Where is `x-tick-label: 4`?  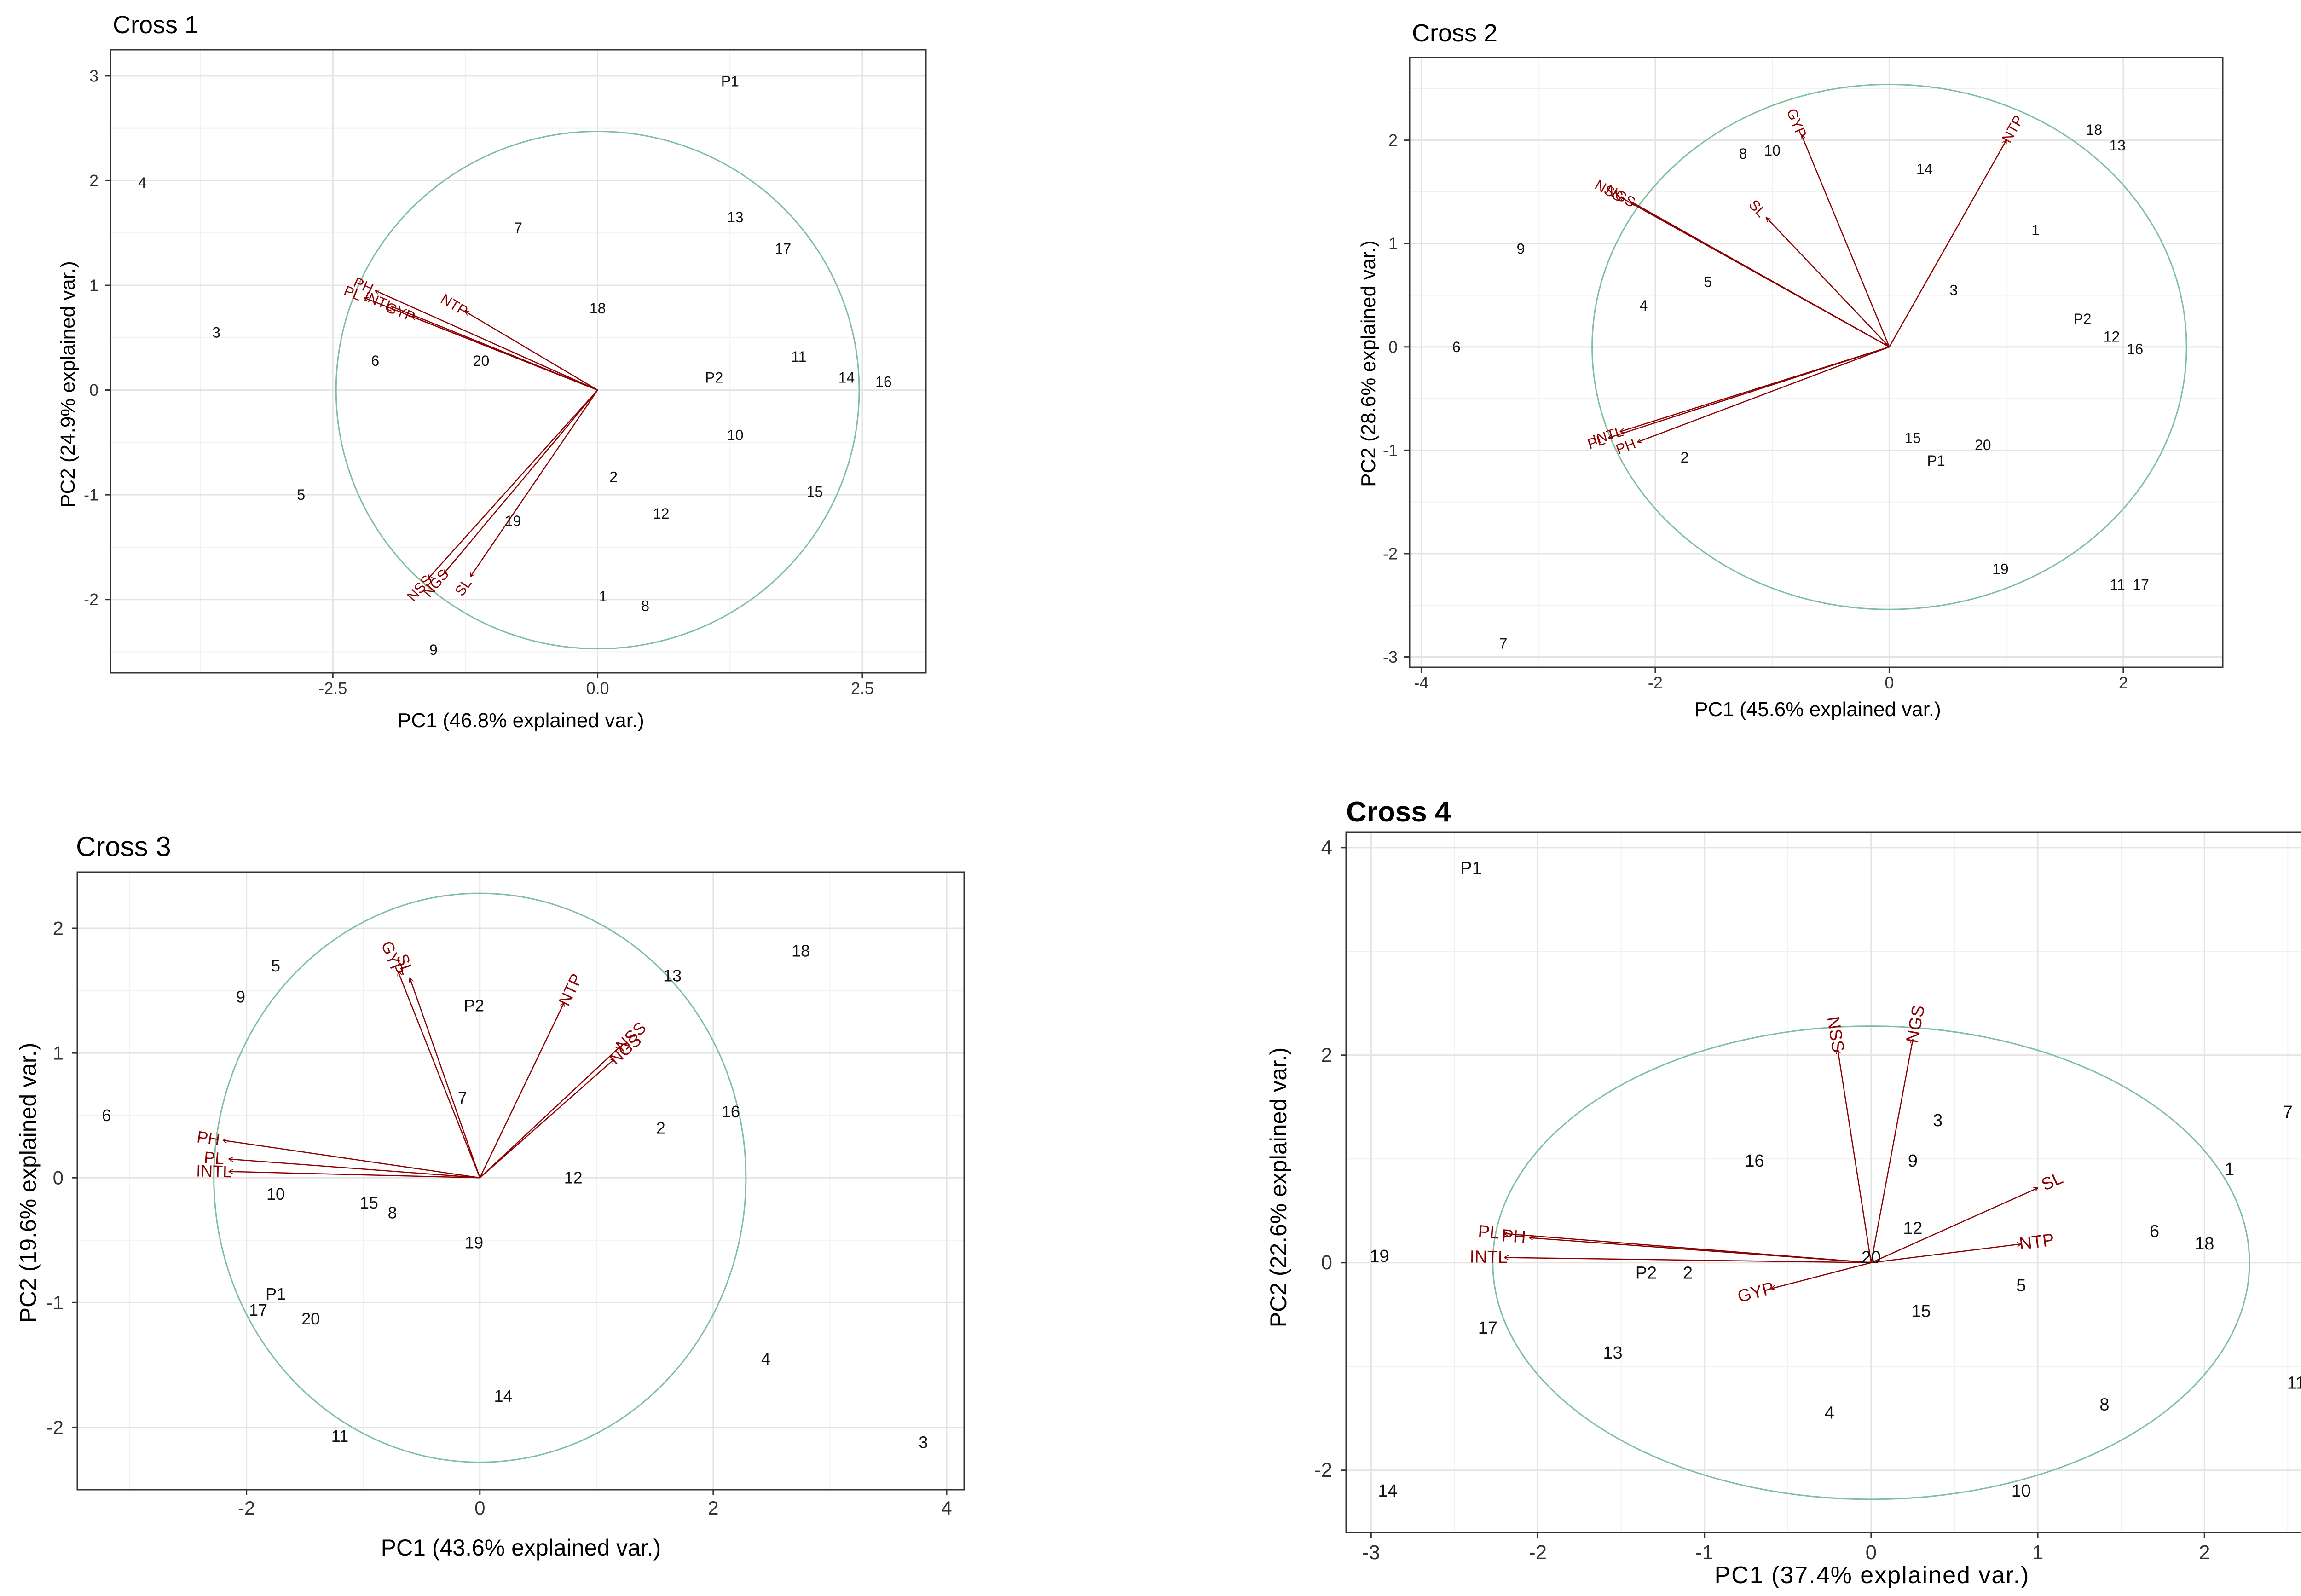
x-tick-label: 4 is located at coordinates (947, 1508).